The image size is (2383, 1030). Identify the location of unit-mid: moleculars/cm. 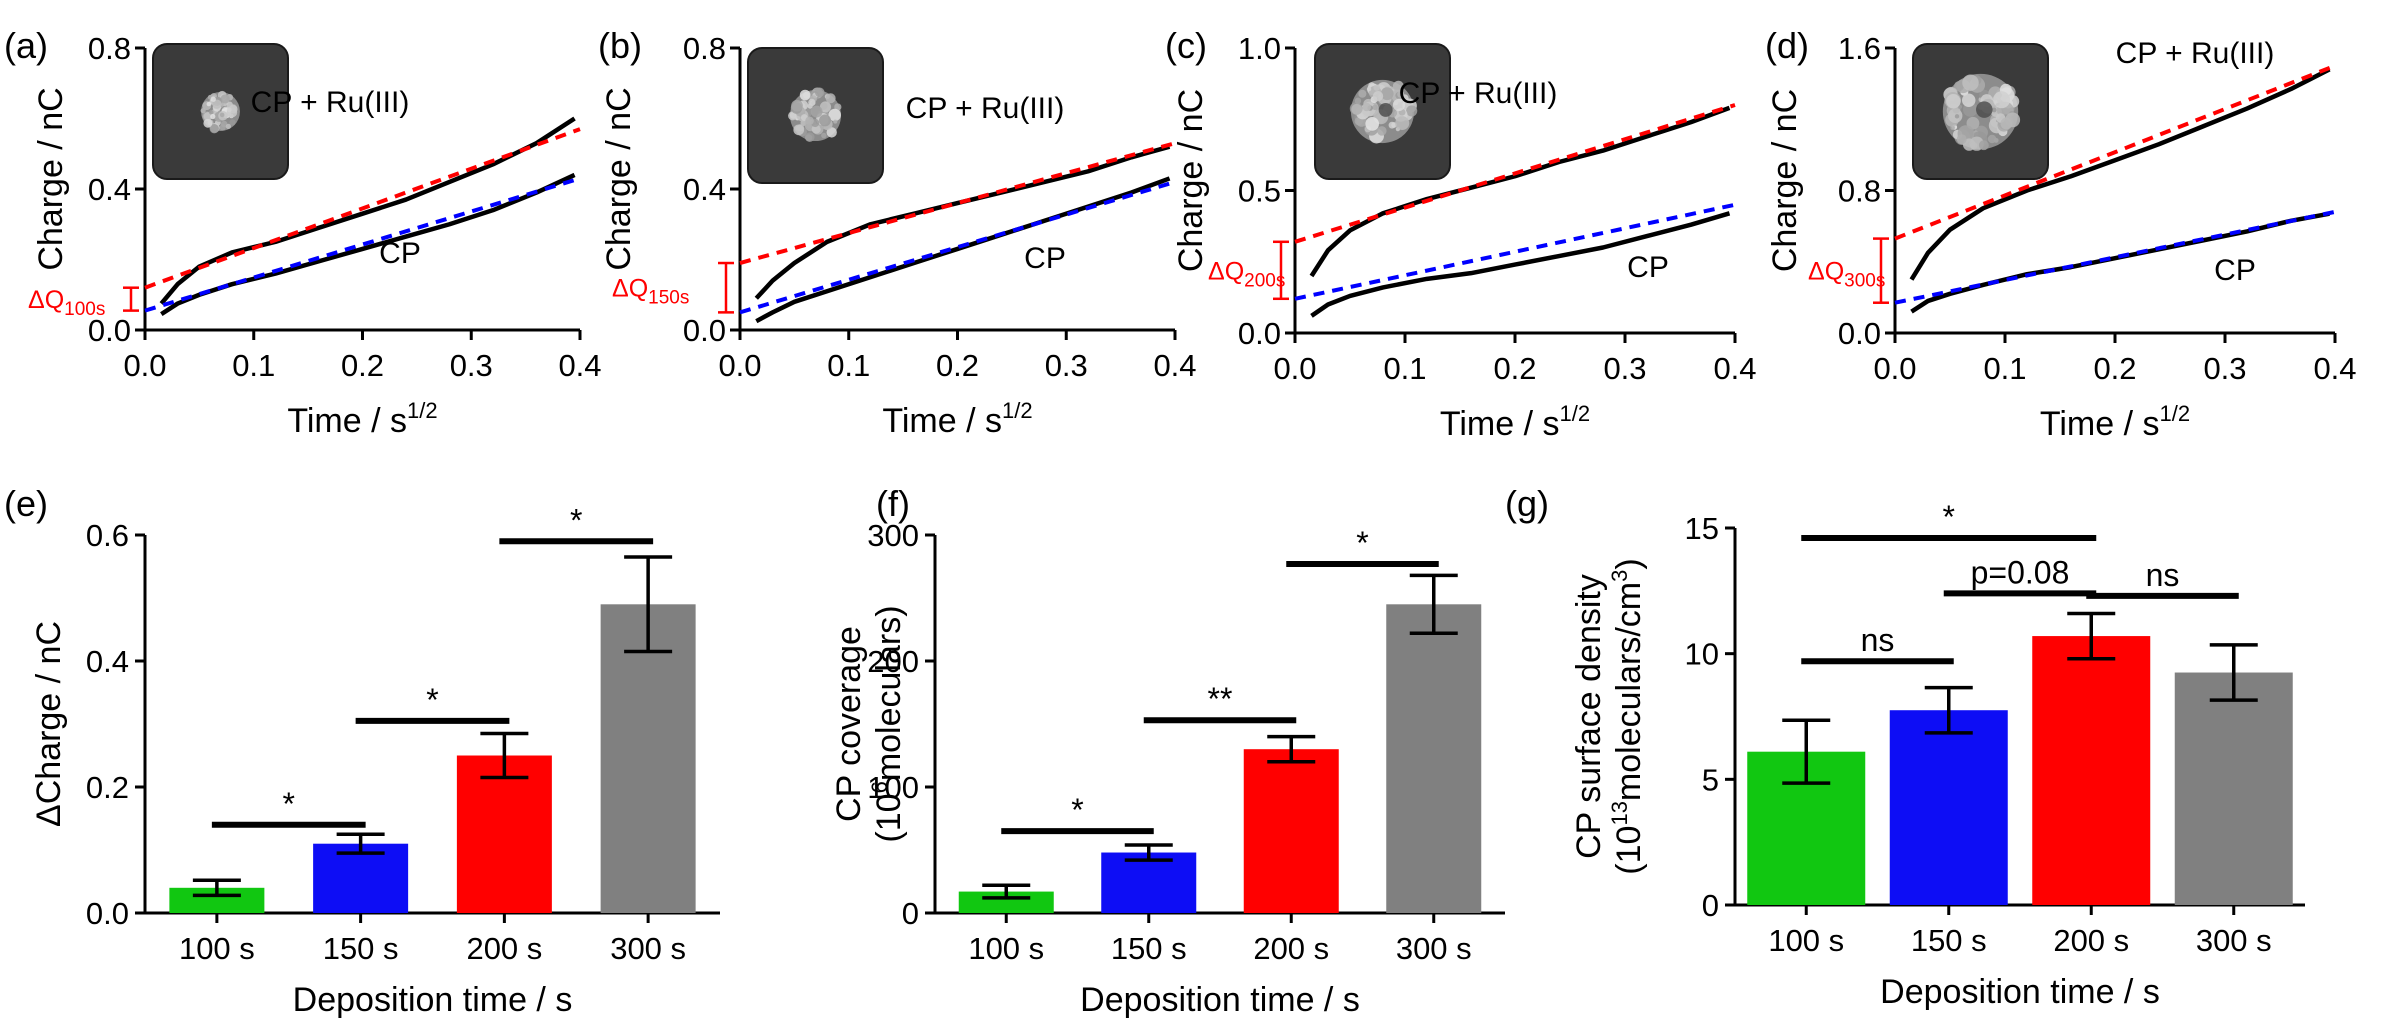
(1629, 691).